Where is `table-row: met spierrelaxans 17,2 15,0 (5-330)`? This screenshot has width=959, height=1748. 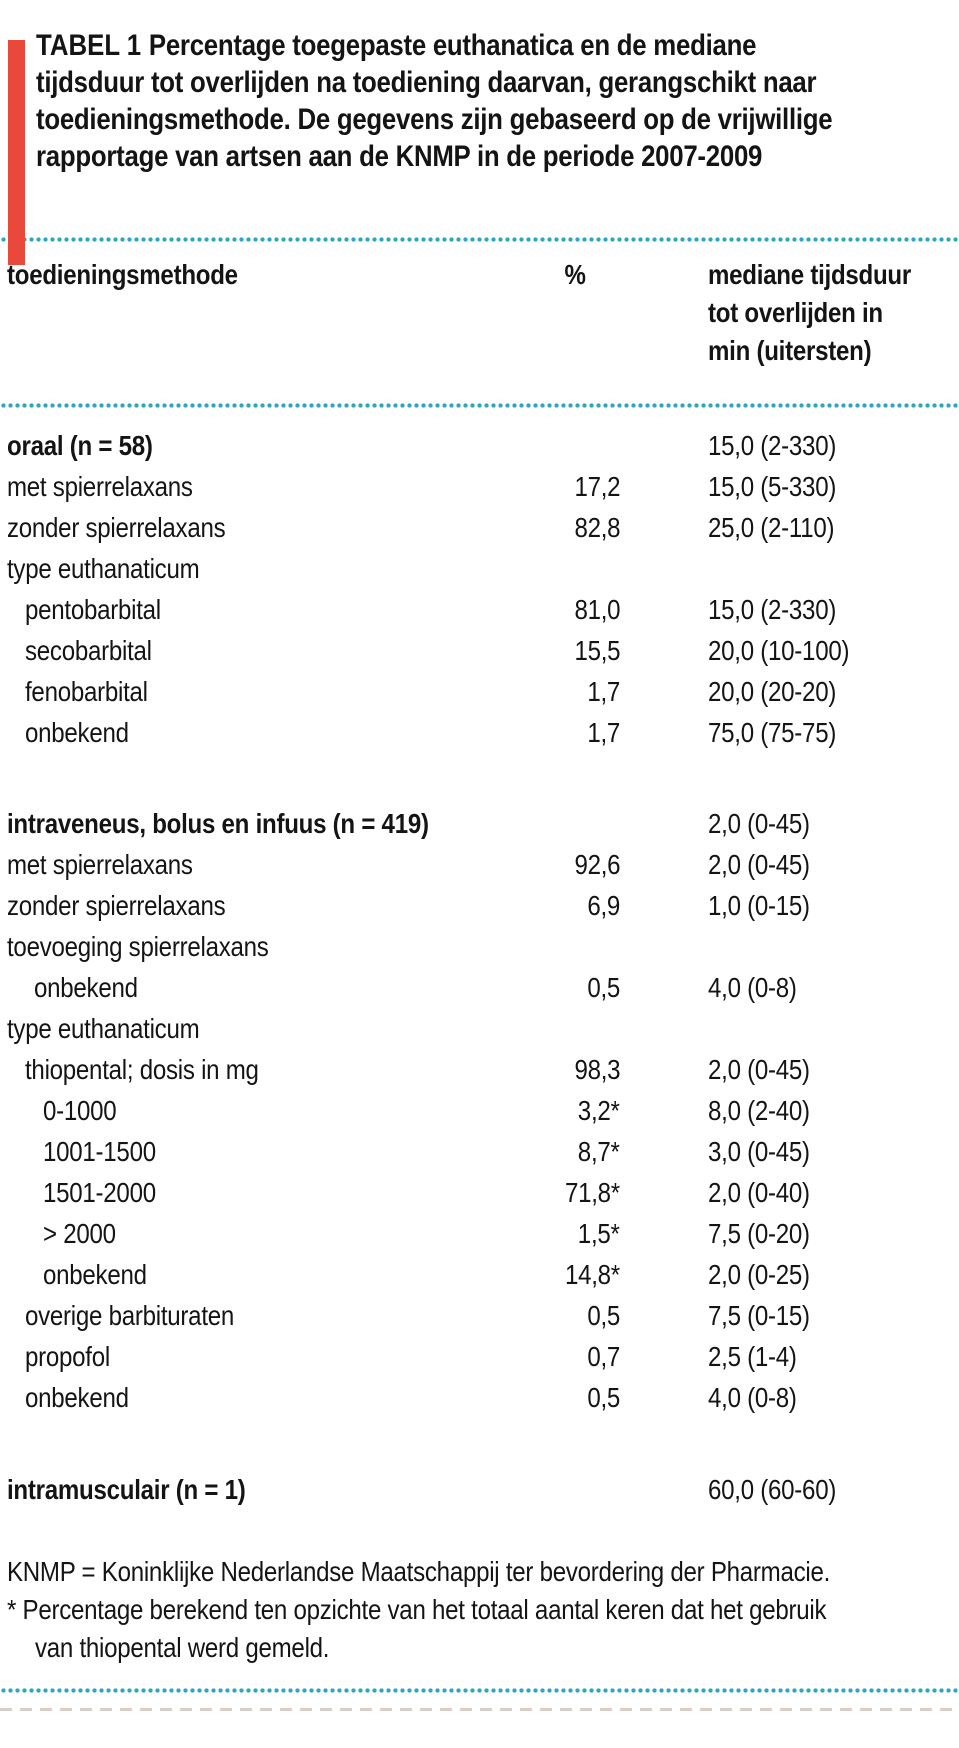
table-row: met spierrelaxans 17,2 15,0 (5-330) is located at coordinates (479, 486).